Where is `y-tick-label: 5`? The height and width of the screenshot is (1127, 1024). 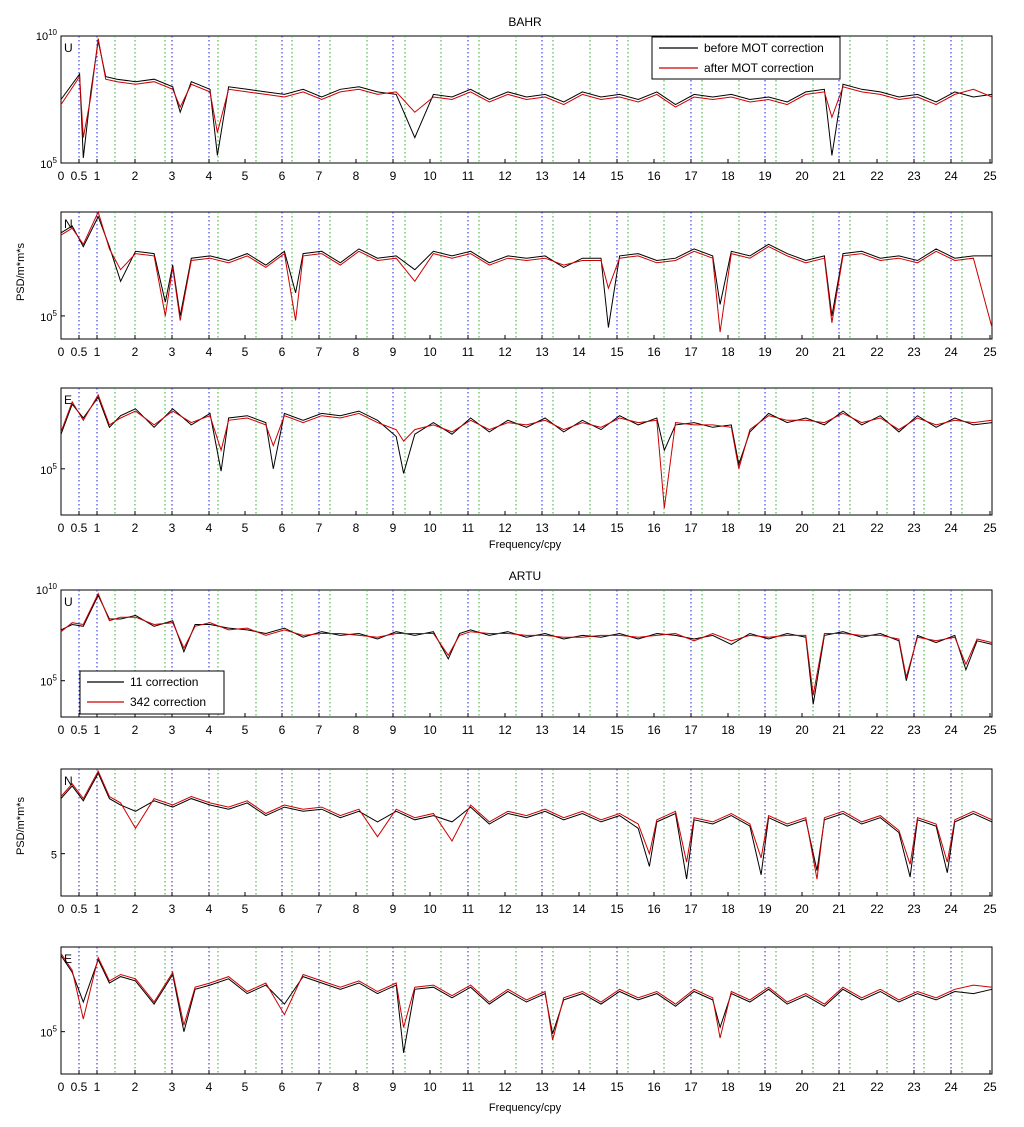
y-tick-label: 5 is located at coordinates (54, 856).